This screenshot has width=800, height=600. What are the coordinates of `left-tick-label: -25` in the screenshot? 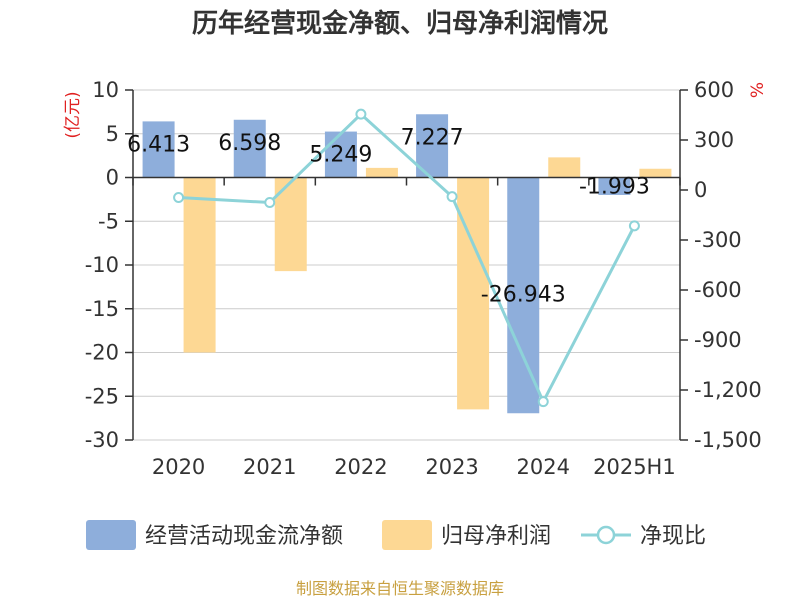 It's located at (102, 396).